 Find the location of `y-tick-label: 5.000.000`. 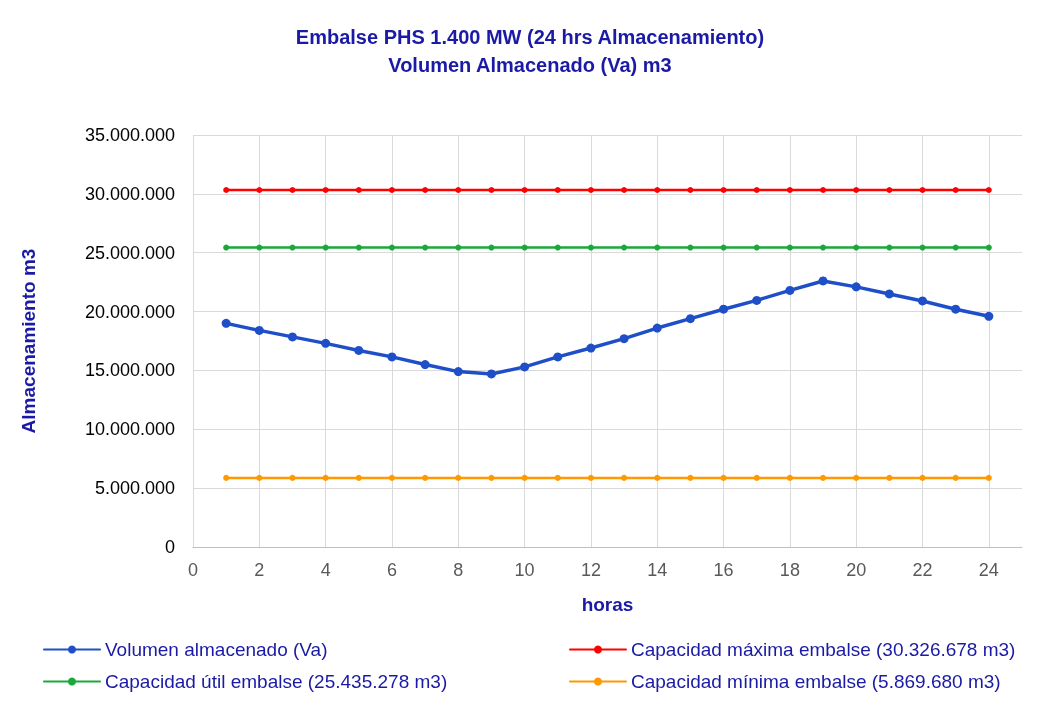

y-tick-label: 5.000.000 is located at coordinates (134, 488).